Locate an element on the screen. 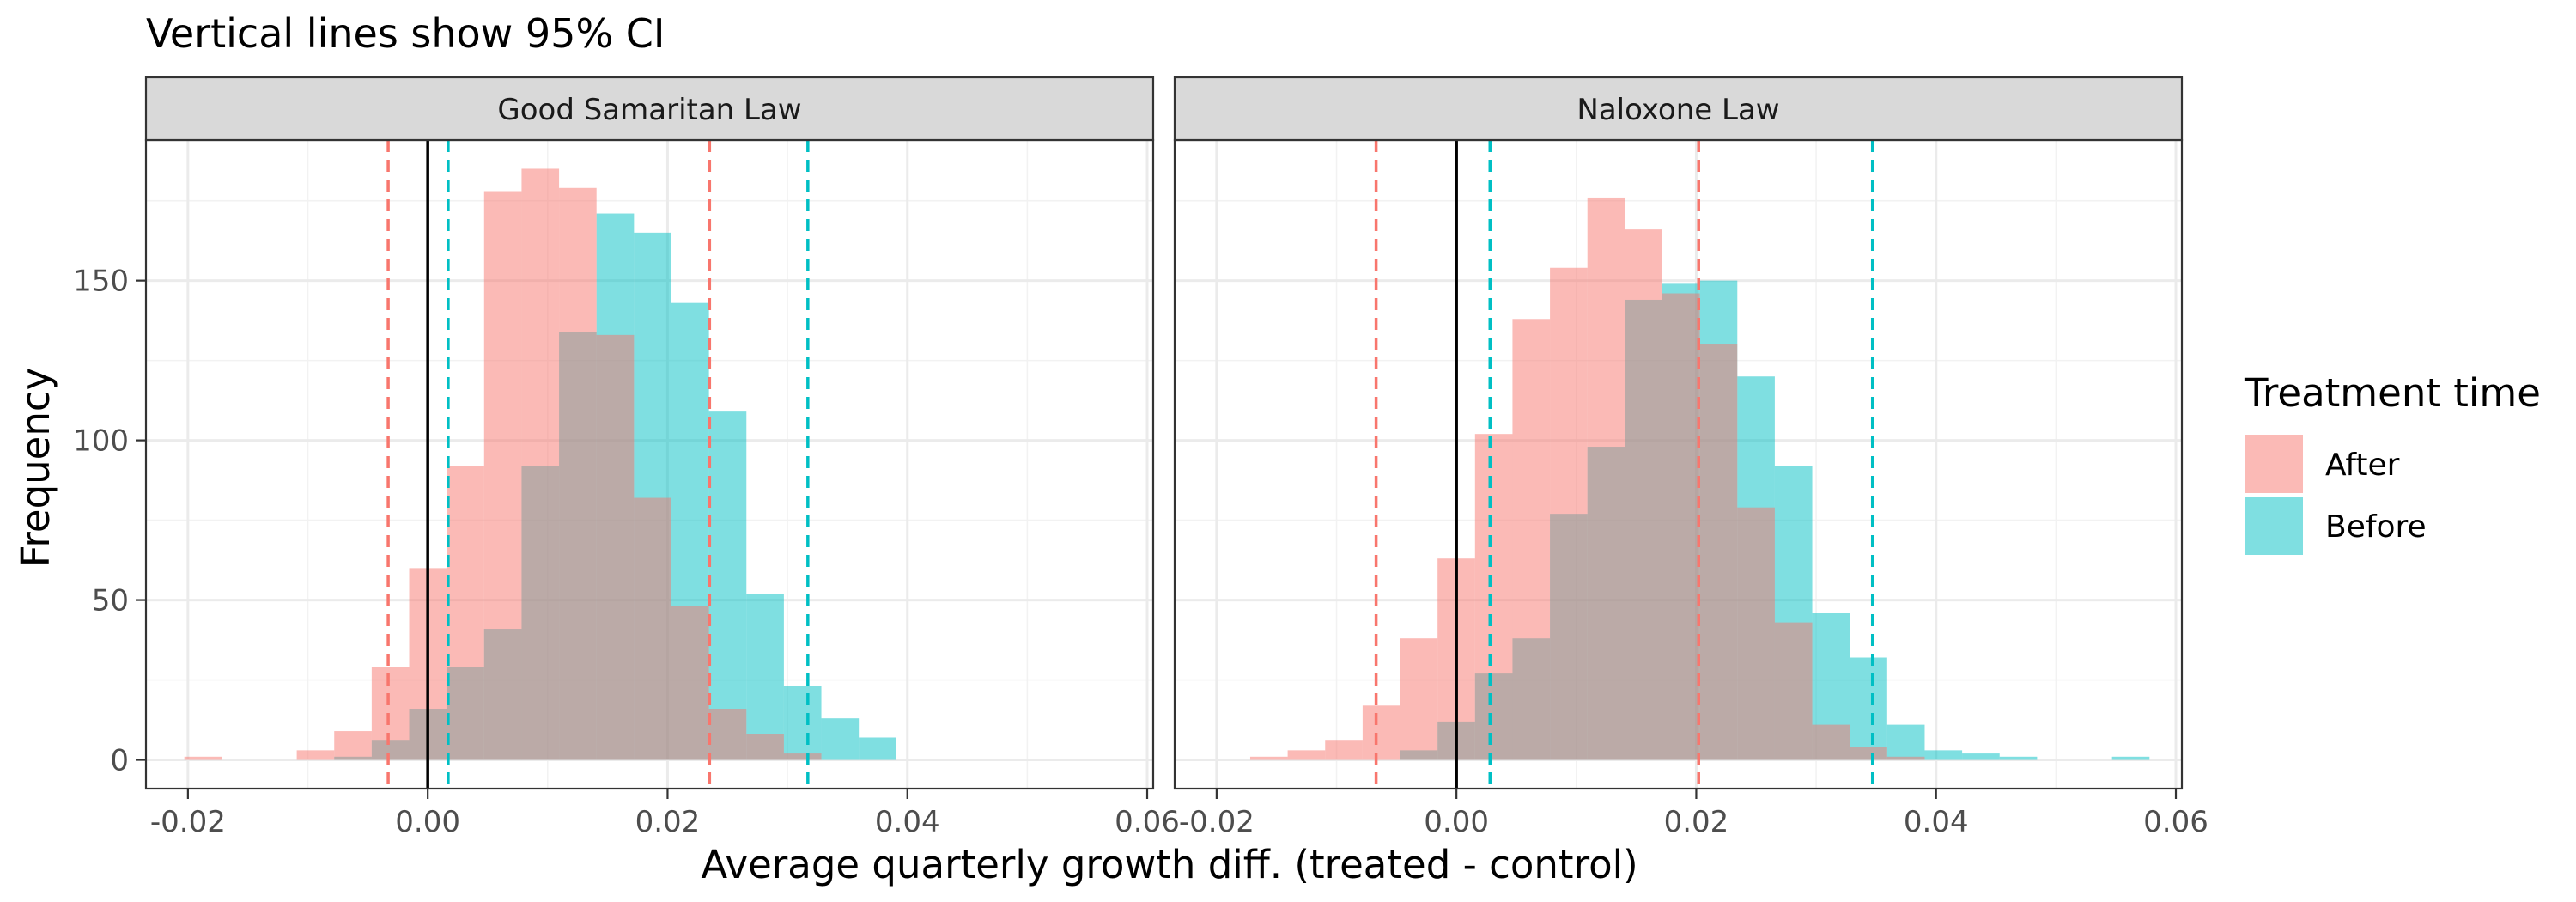 This screenshot has width=2576, height=902. strip-label: Good Samaritan Law is located at coordinates (649, 110).